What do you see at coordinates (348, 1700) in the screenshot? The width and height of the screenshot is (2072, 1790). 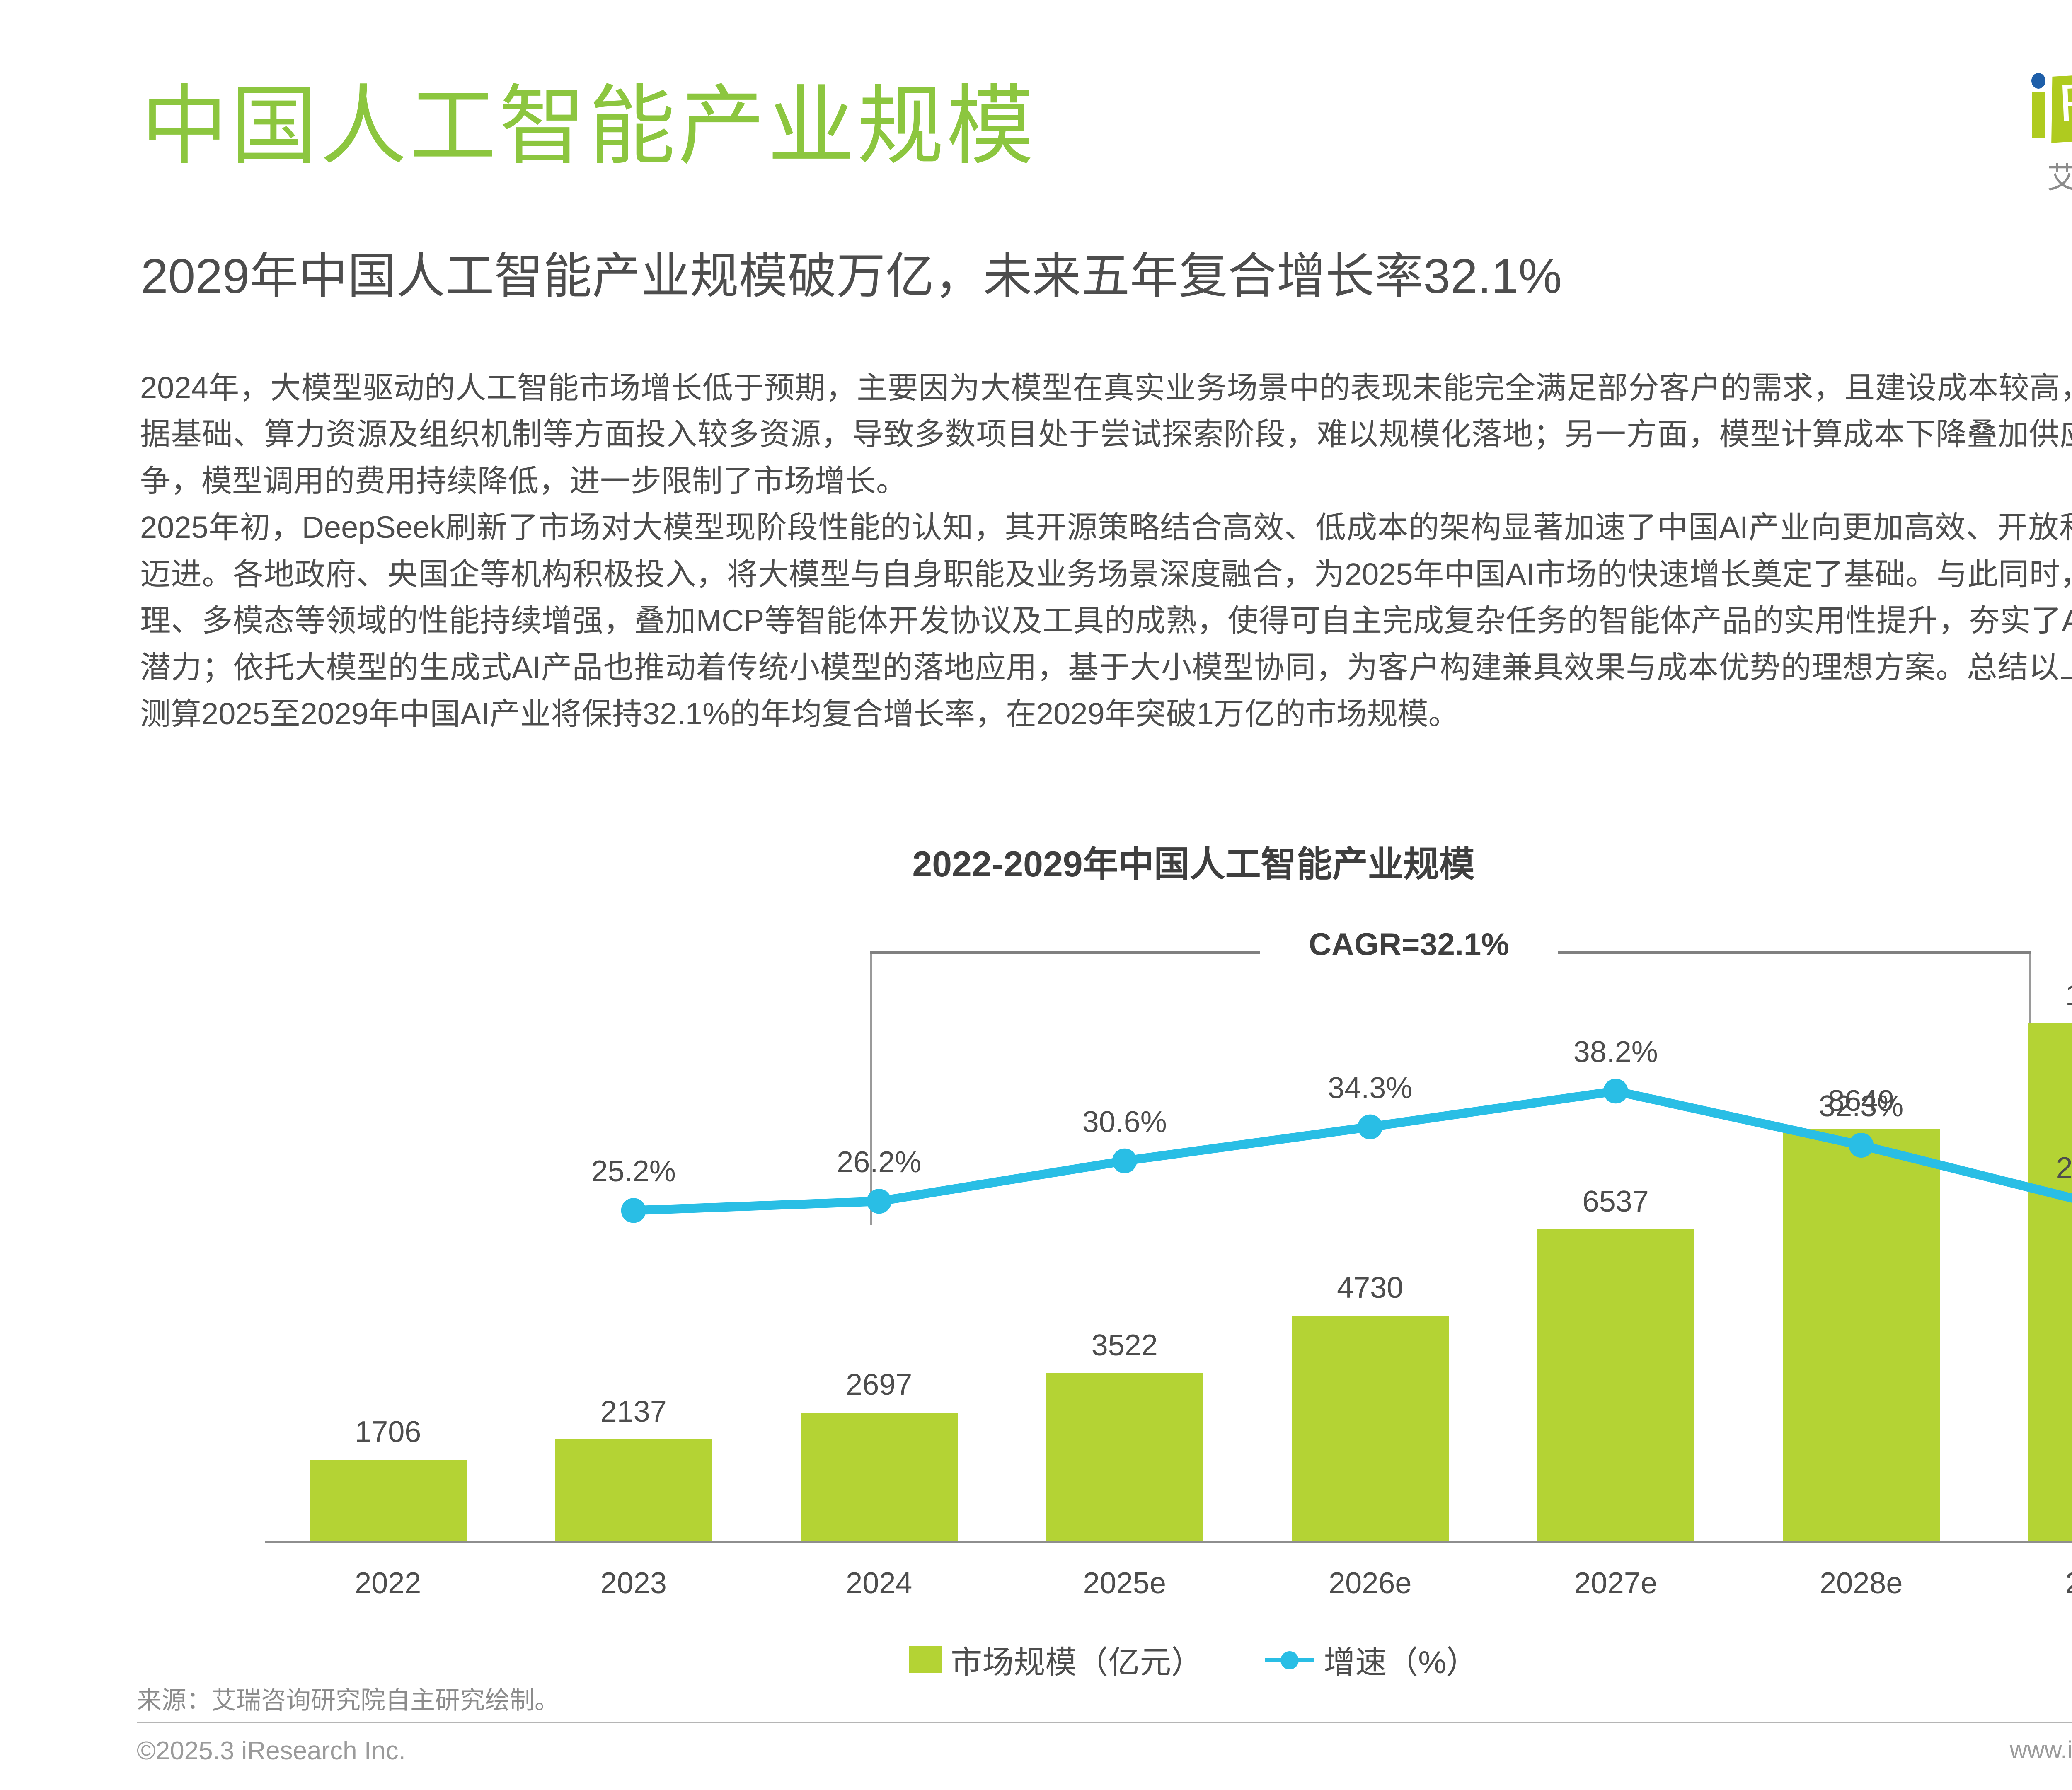 I see `source-note: 来源：艾瑞咨询研究院自主研究绘制。` at bounding box center [348, 1700].